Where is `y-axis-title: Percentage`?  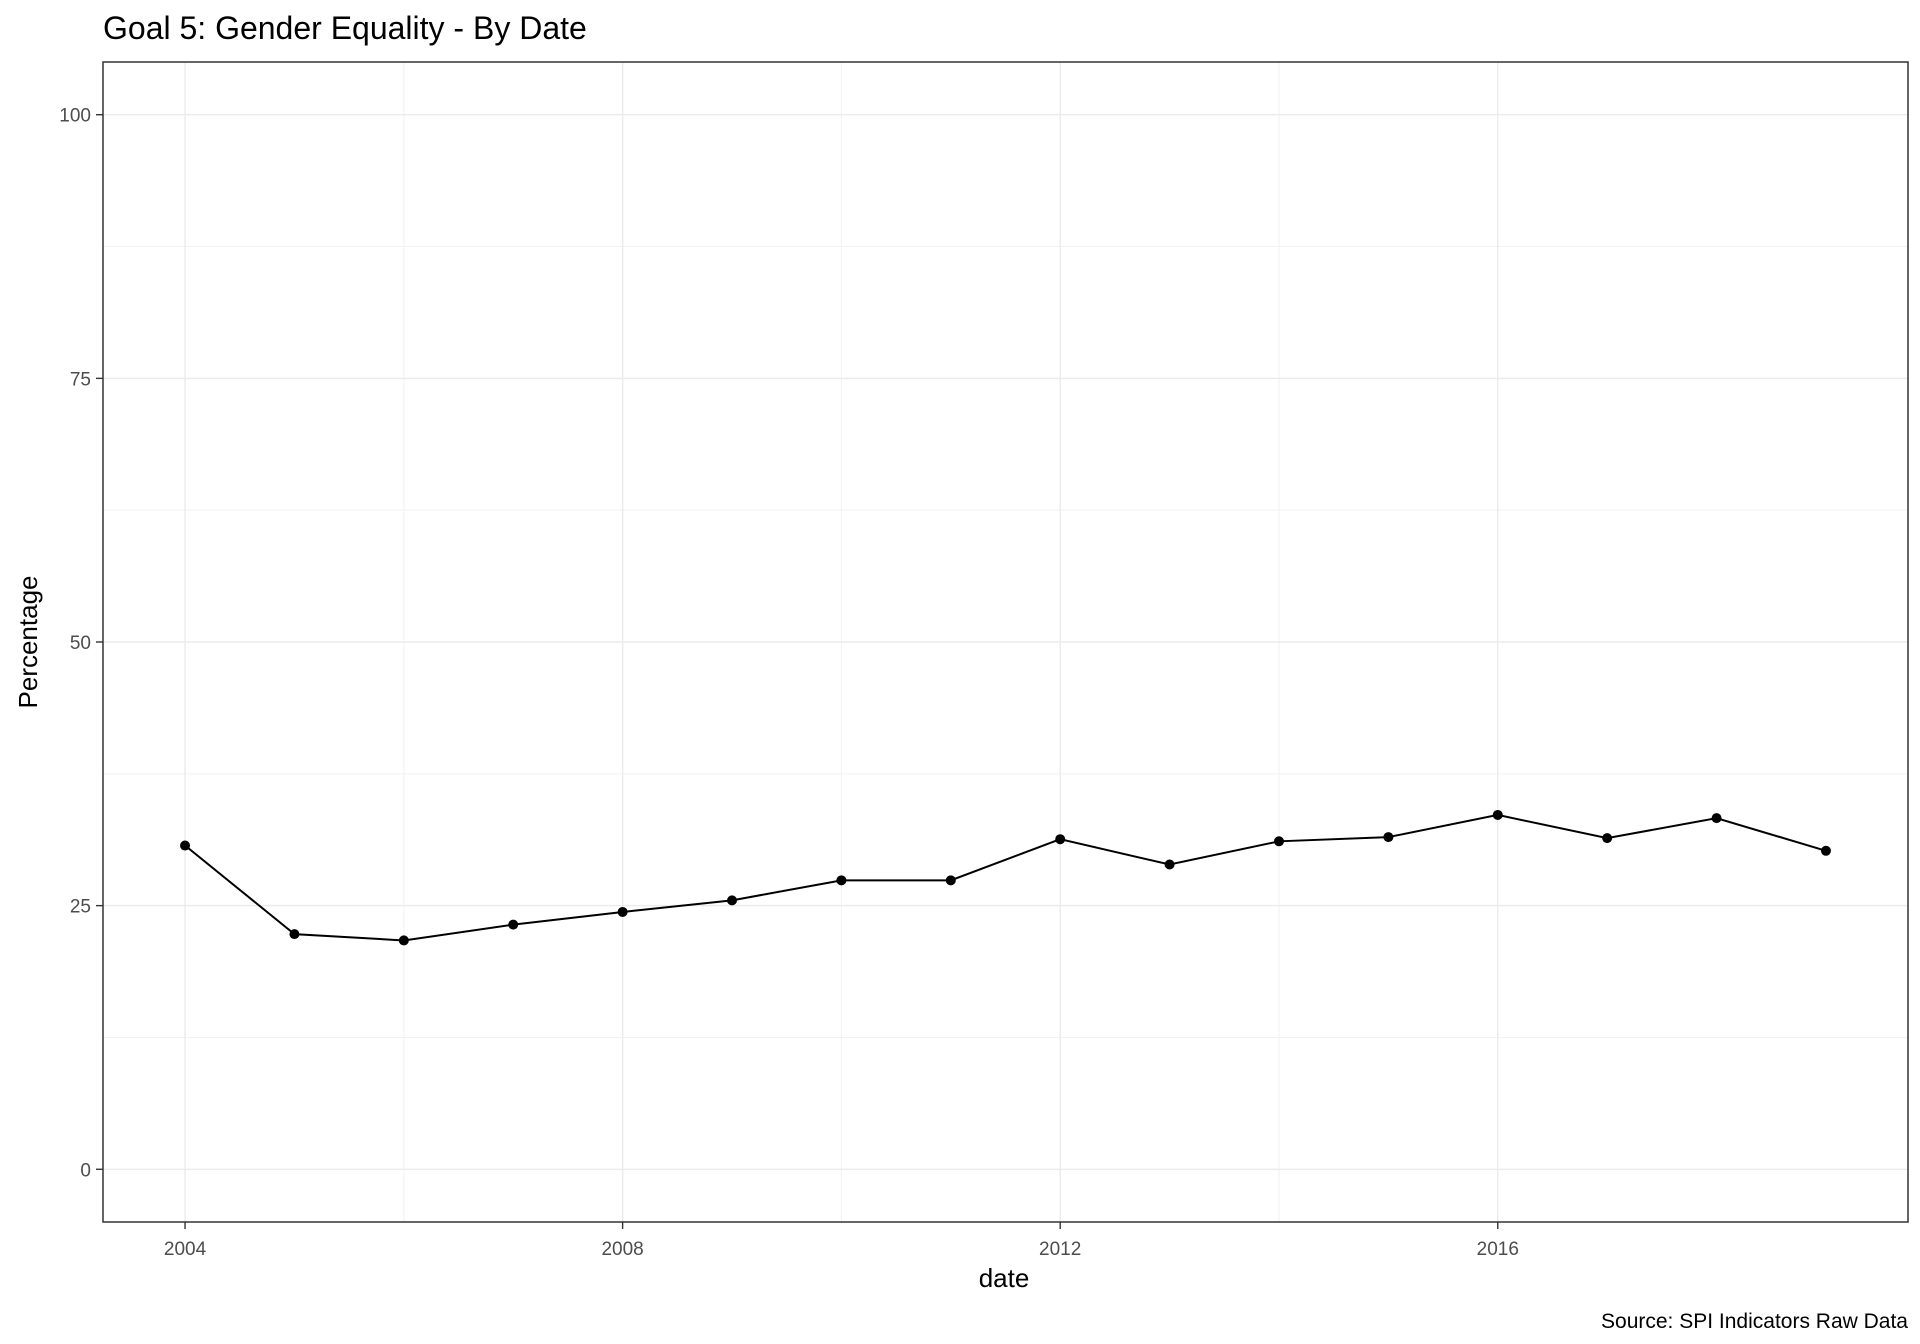
y-axis-title: Percentage is located at coordinates (28, 642).